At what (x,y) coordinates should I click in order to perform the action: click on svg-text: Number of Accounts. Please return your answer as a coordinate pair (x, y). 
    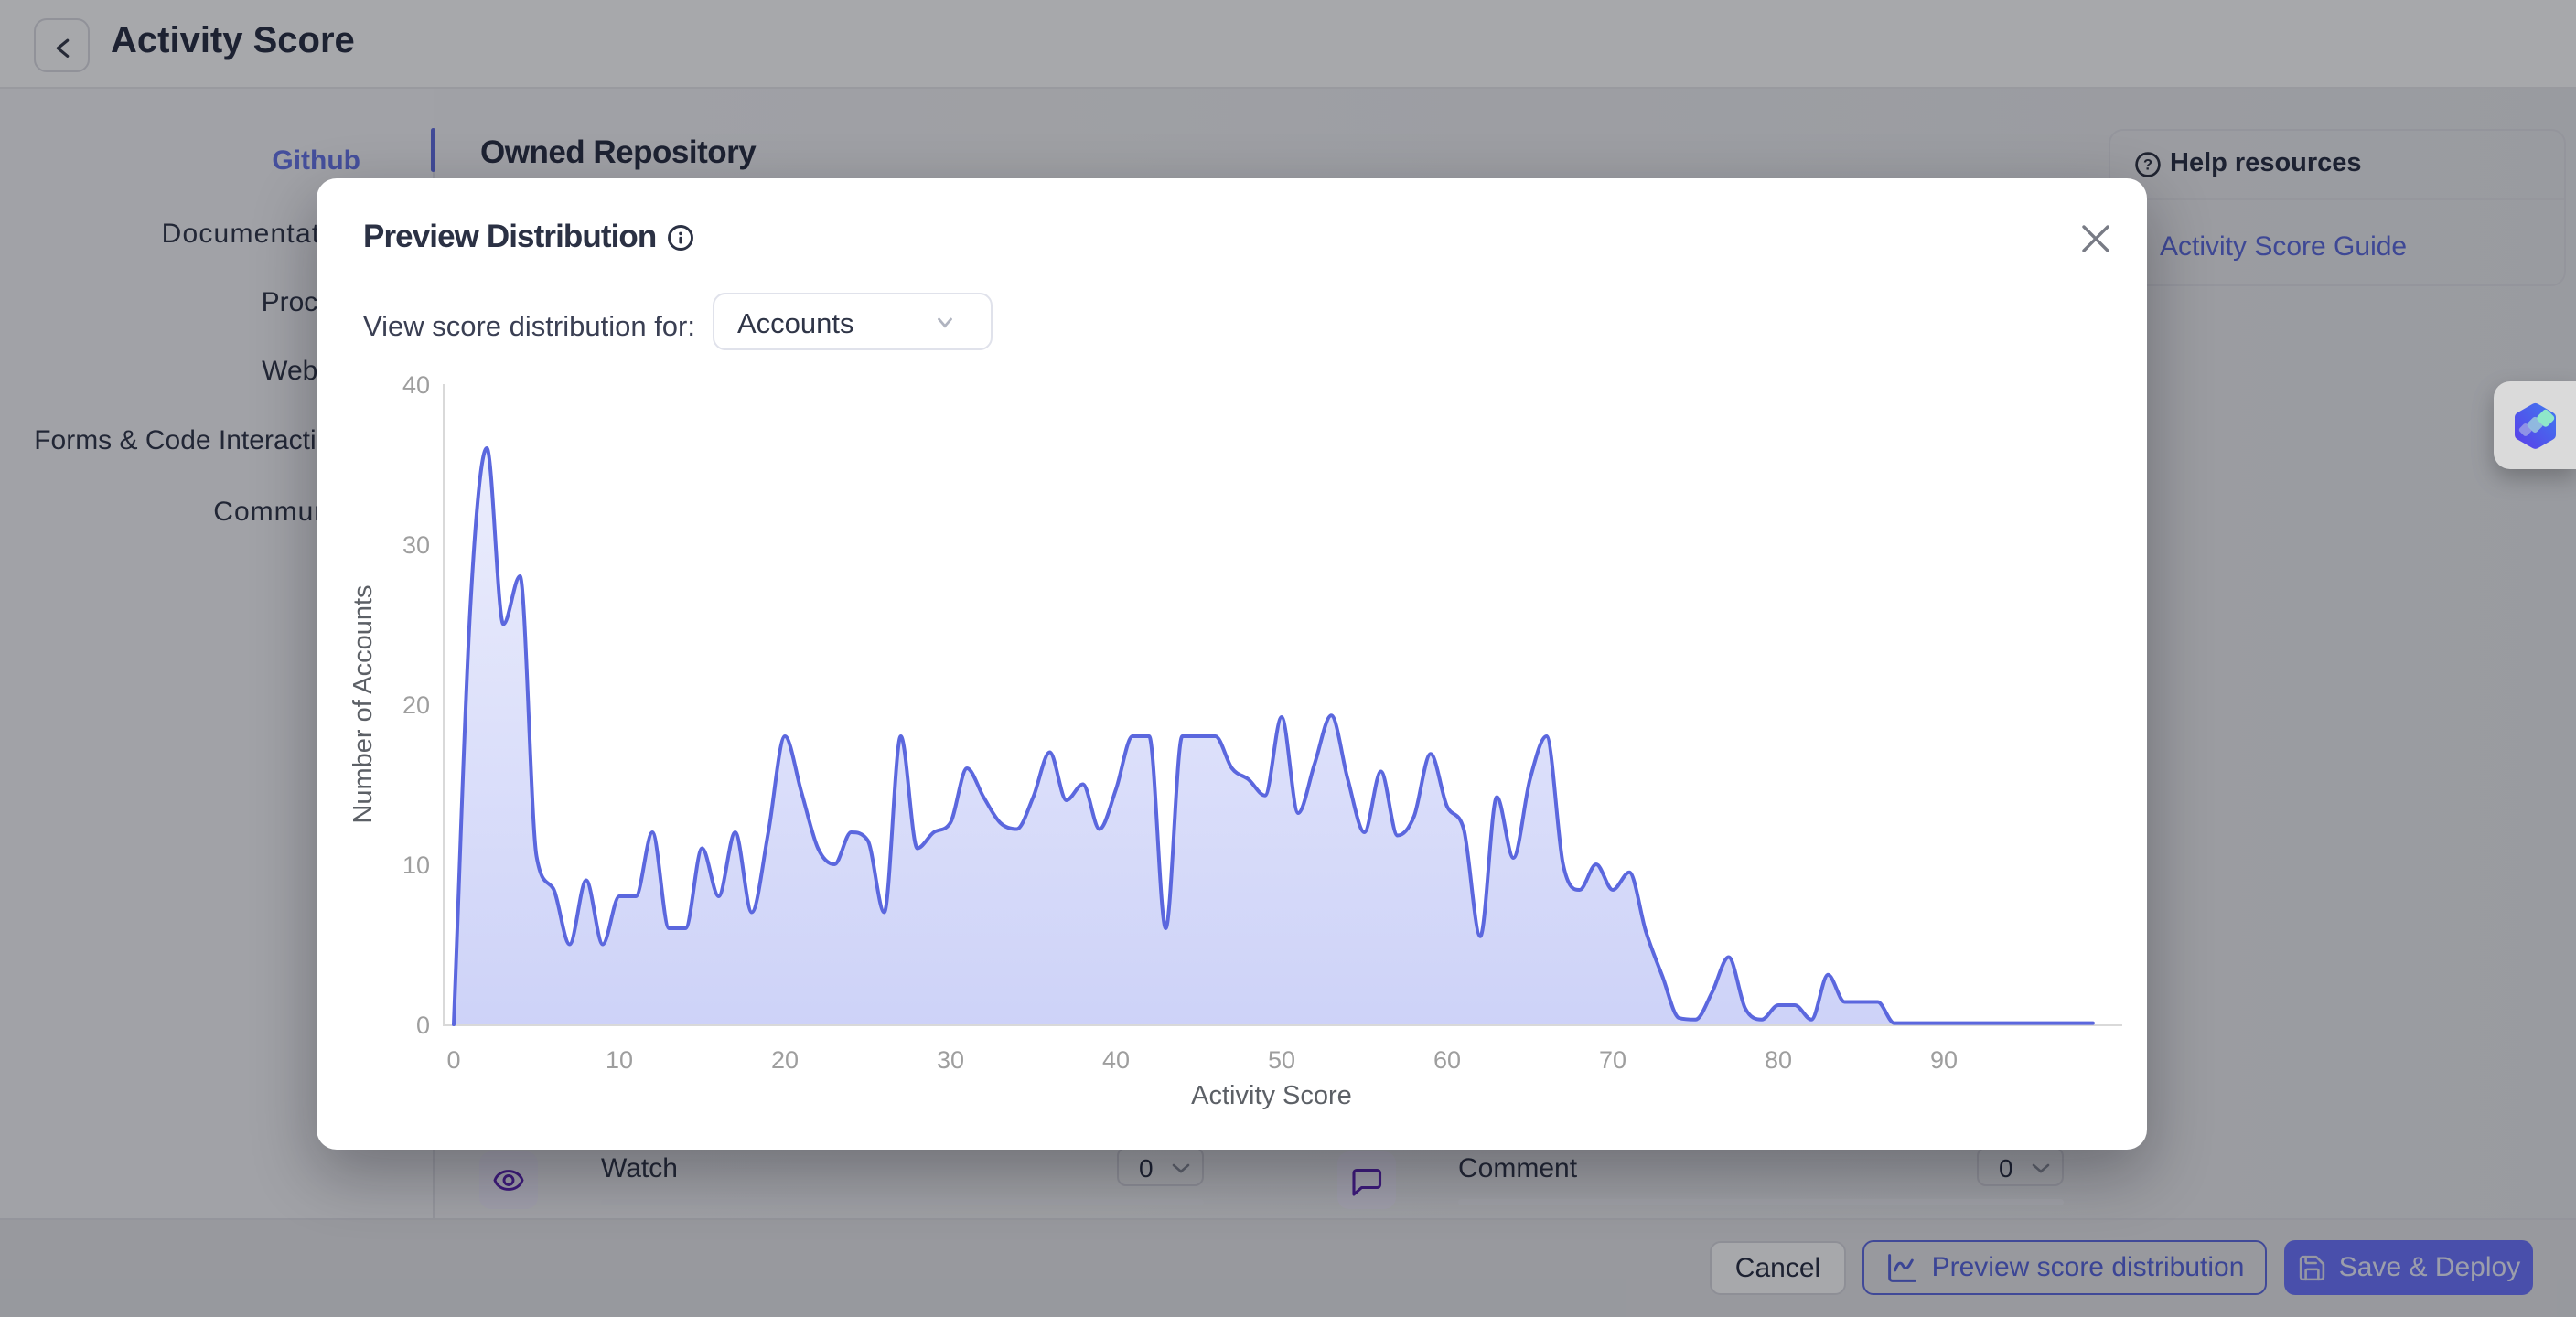
    Looking at the image, I should click on (364, 703).